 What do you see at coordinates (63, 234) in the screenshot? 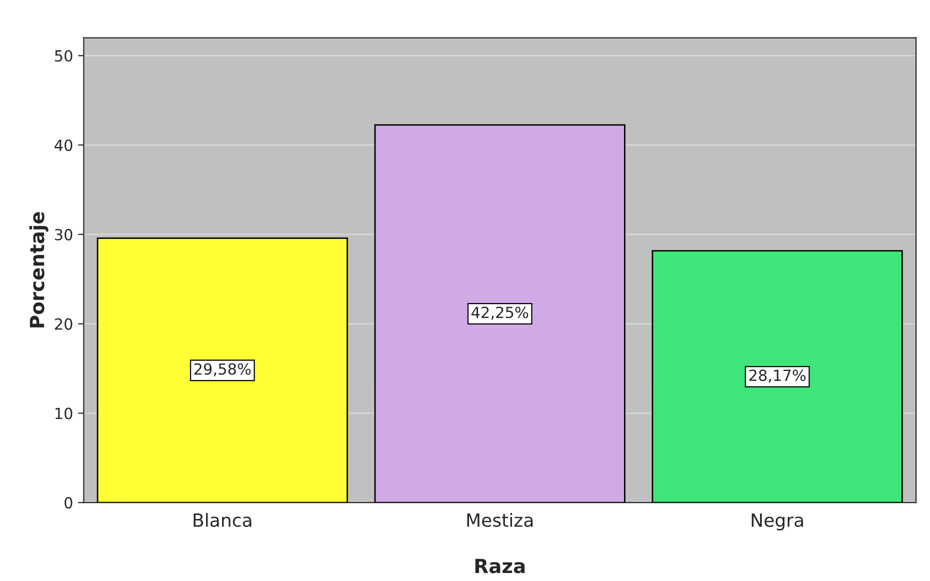
I see `y-tick-label: 30` at bounding box center [63, 234].